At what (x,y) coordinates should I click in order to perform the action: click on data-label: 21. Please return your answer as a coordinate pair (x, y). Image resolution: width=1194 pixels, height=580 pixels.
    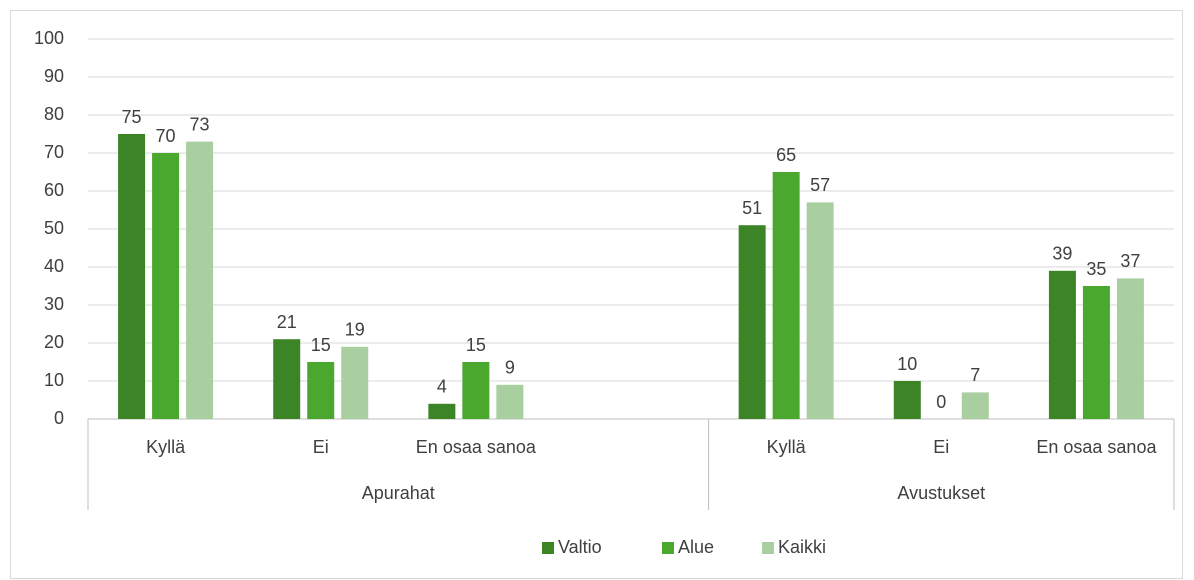
    Looking at the image, I should click on (287, 322).